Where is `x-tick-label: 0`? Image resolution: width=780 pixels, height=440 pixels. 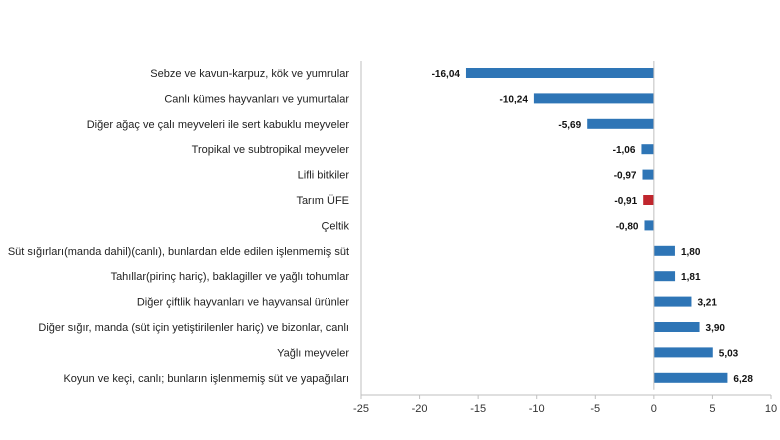 x-tick-label: 0 is located at coordinates (654, 409).